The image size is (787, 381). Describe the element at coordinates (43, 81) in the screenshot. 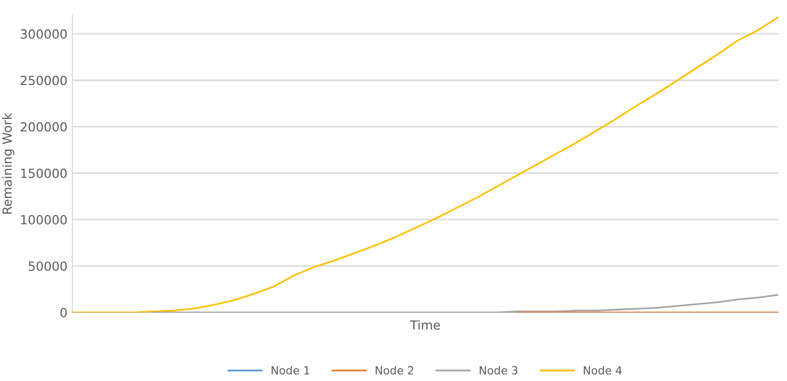

I see `y-tick-label: 250000` at that location.